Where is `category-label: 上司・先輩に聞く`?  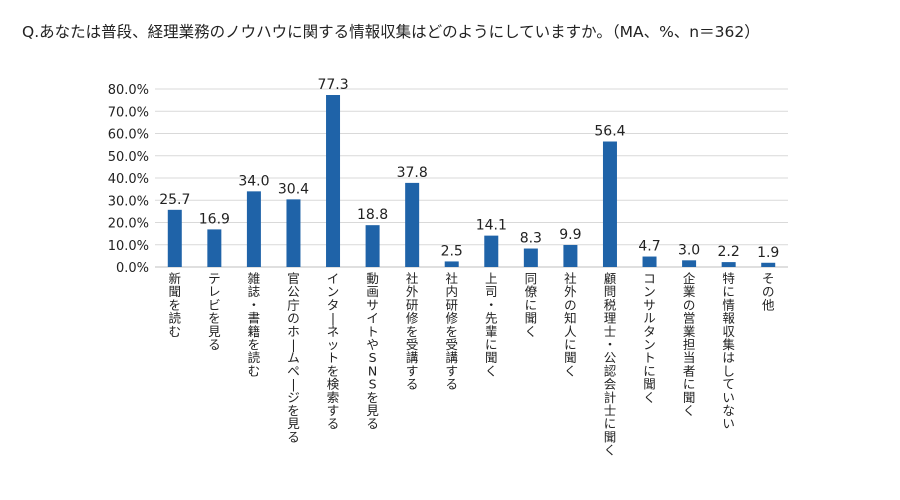
category-label: 上司・先輩に聞く is located at coordinates (491, 324).